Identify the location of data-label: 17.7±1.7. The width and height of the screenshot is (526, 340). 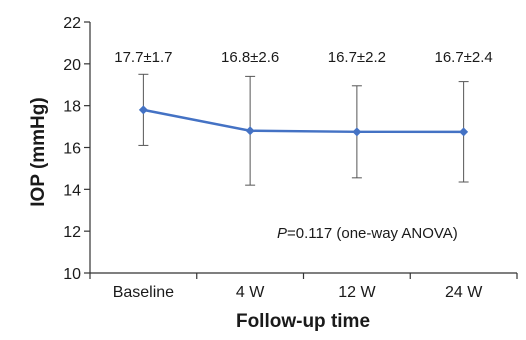
(143, 57).